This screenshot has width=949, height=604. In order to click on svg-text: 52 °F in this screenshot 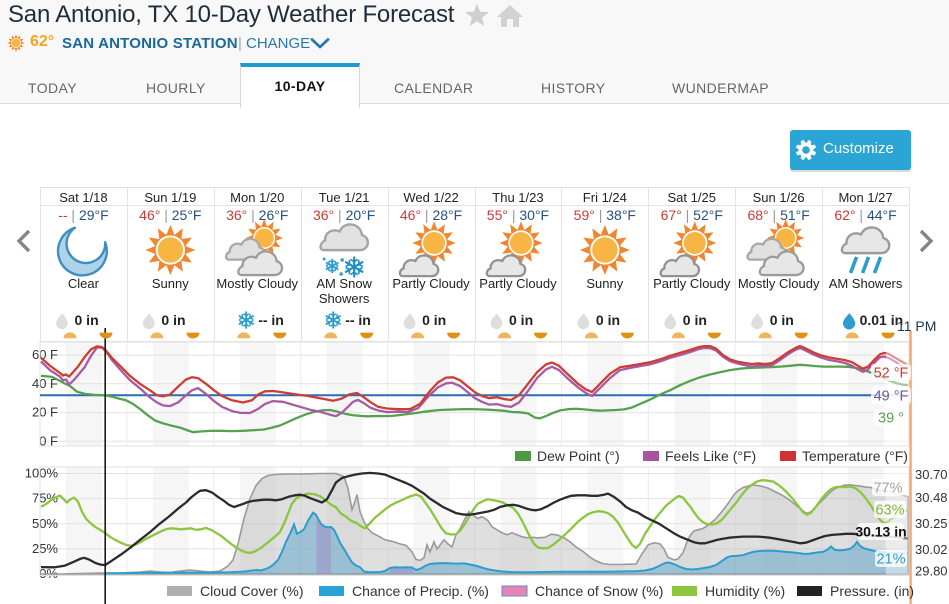, I will do `click(891, 374)`.